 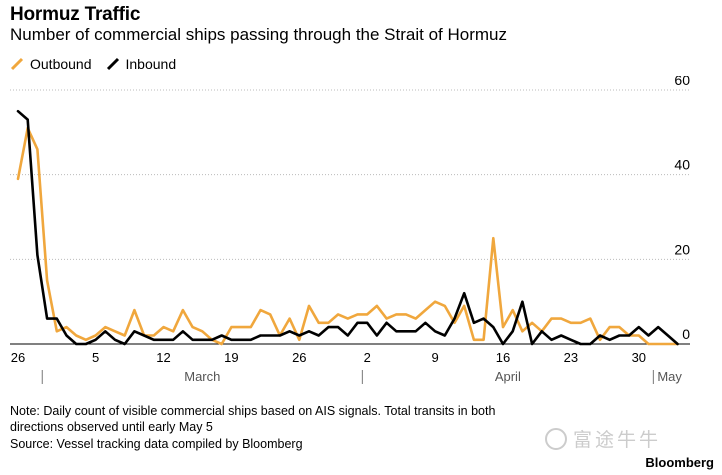 What do you see at coordinates (682, 249) in the screenshot?
I see `y-tick-label: 20` at bounding box center [682, 249].